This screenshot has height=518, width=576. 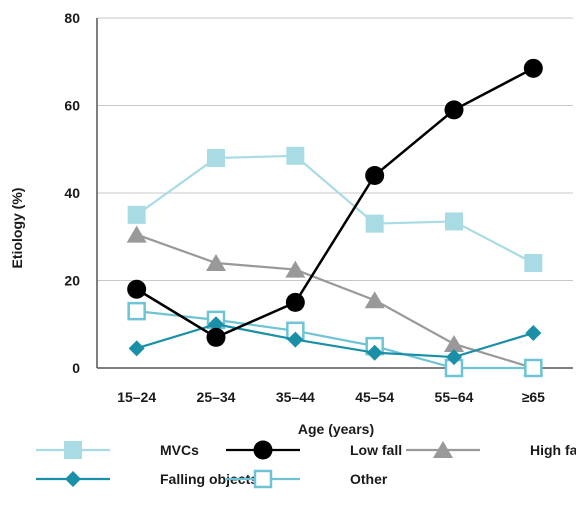 I want to click on legend-label: Low fall, so click(x=376, y=450).